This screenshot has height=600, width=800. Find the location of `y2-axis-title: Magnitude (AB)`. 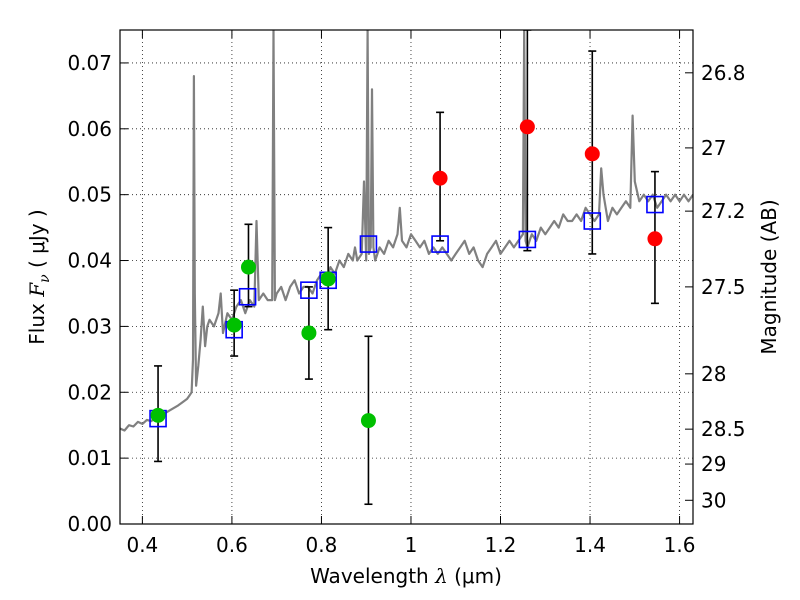

y2-axis-title: Magnitude (AB) is located at coordinates (769, 276).